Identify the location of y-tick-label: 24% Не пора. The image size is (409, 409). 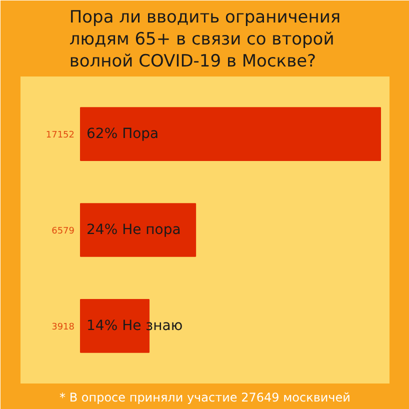
(133, 230).